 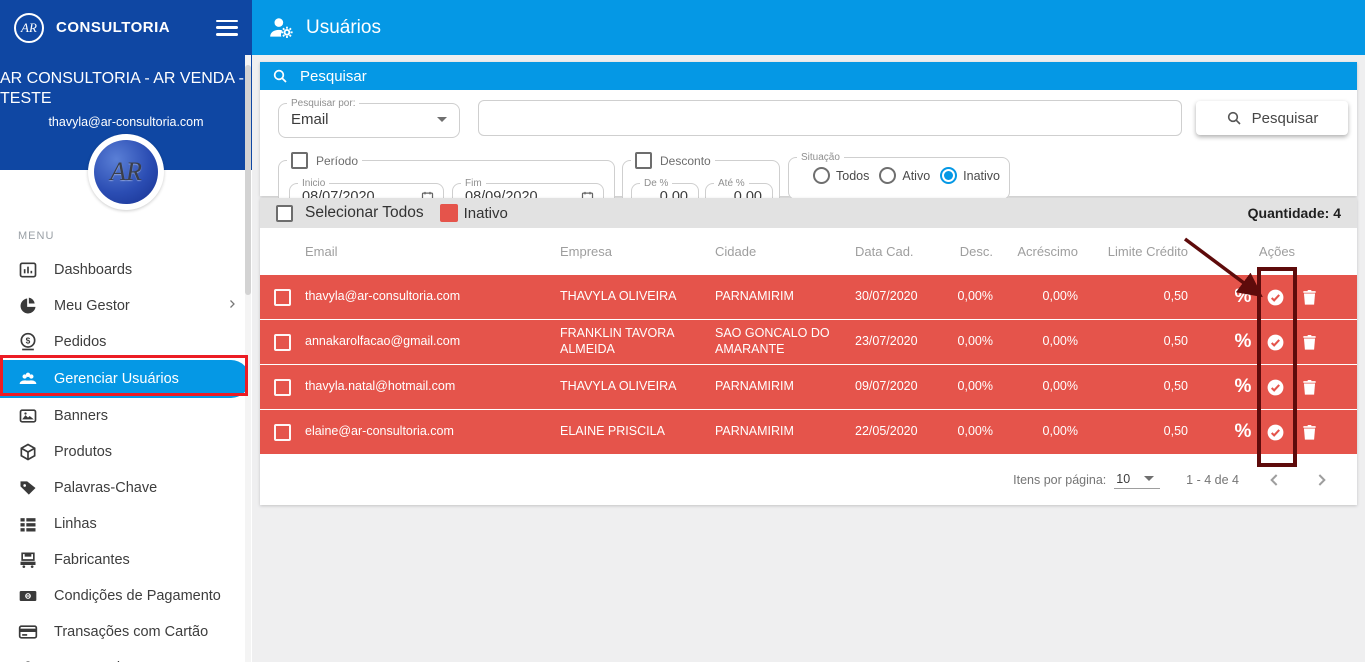 I want to click on sidebar-scrollbar, so click(x=248, y=358).